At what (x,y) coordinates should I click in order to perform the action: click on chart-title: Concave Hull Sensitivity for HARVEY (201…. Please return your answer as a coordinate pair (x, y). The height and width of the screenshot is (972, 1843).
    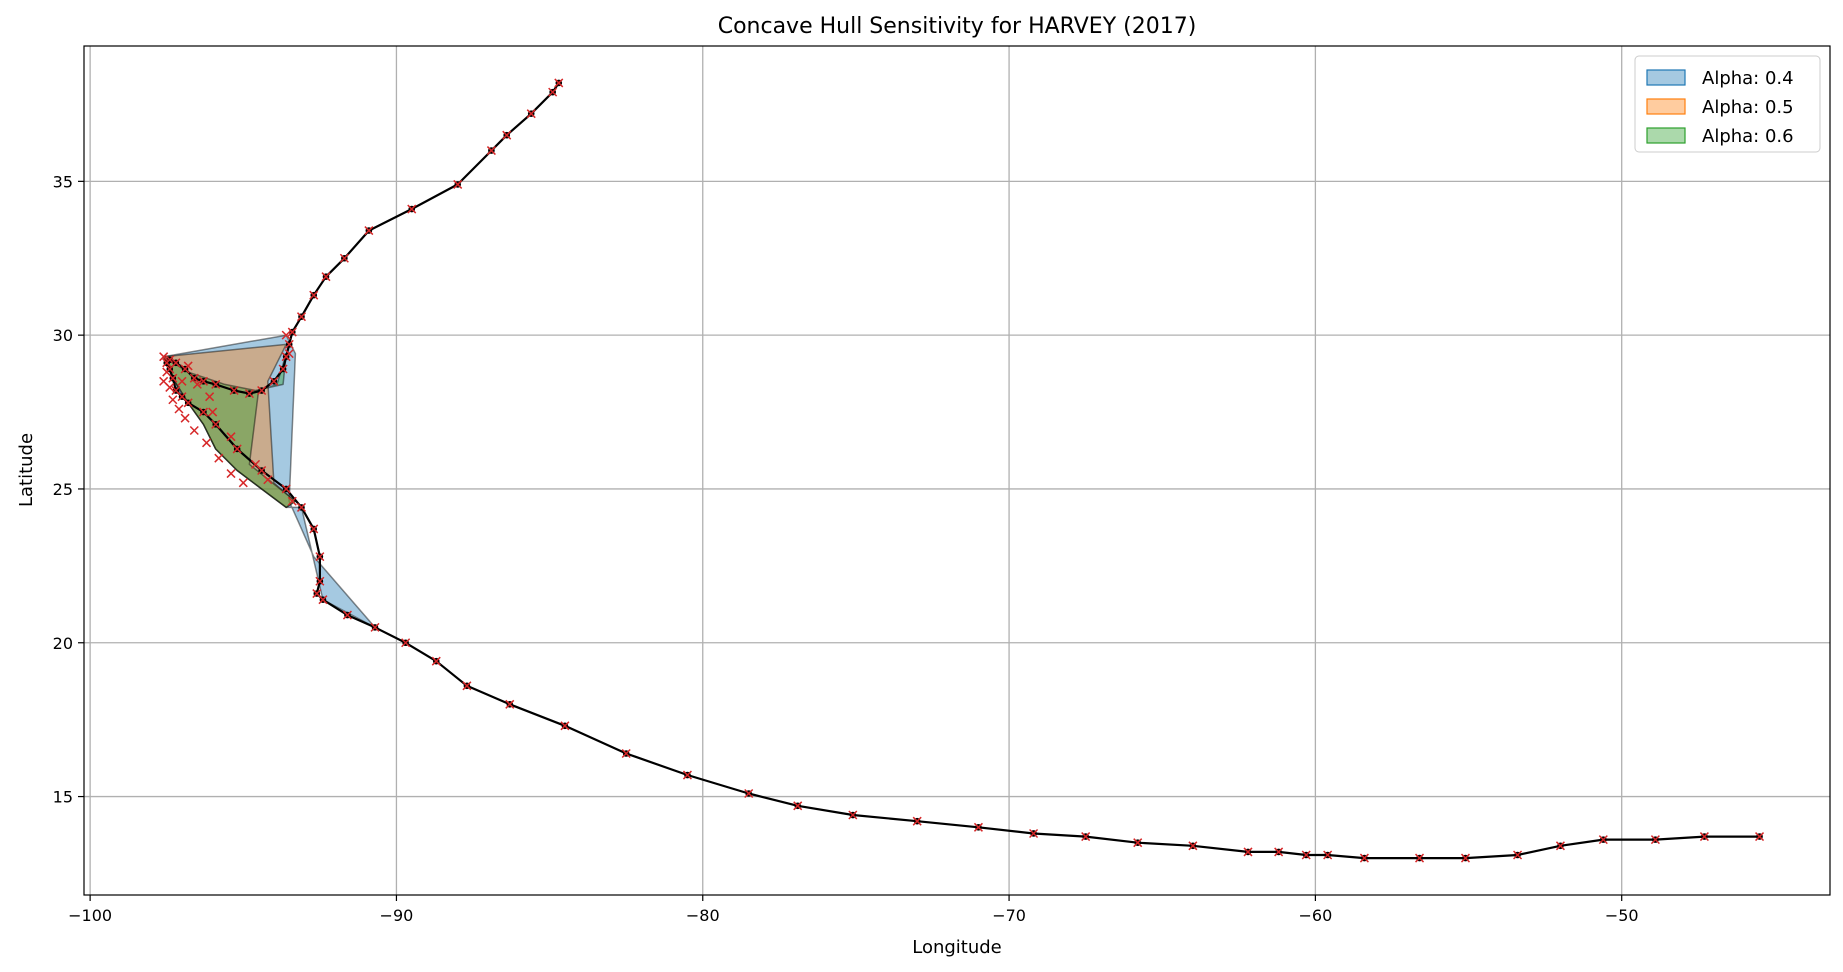
    Looking at the image, I should click on (957, 26).